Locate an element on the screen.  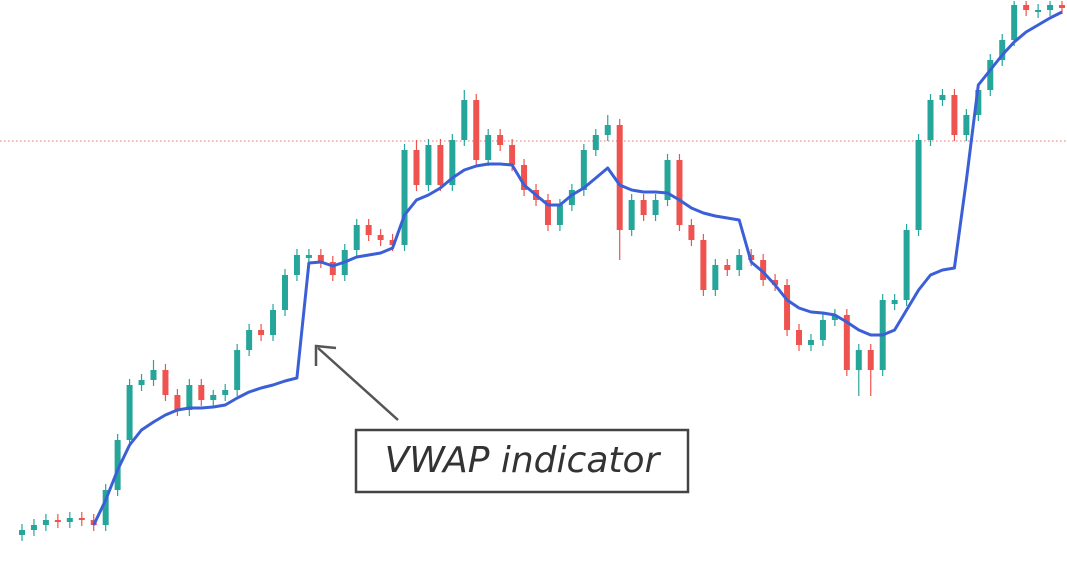
annotation: VWAP indicator is located at coordinates (523, 460).